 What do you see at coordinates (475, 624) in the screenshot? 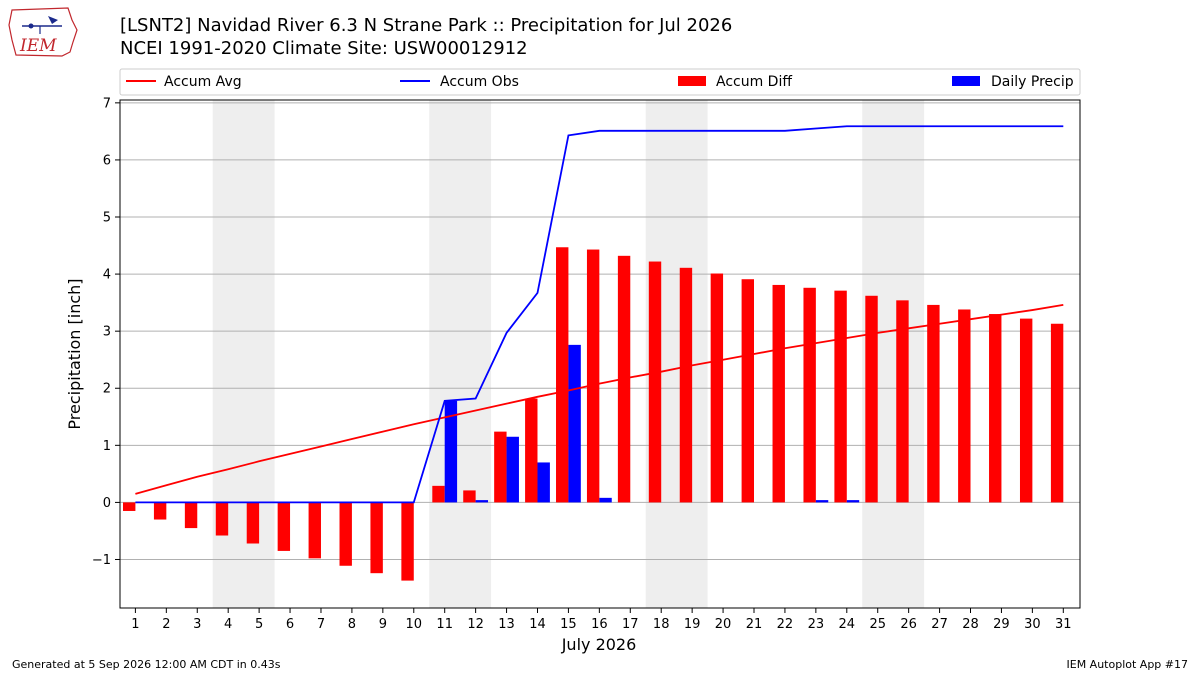
I see `x-tick-label: 12` at bounding box center [475, 624].